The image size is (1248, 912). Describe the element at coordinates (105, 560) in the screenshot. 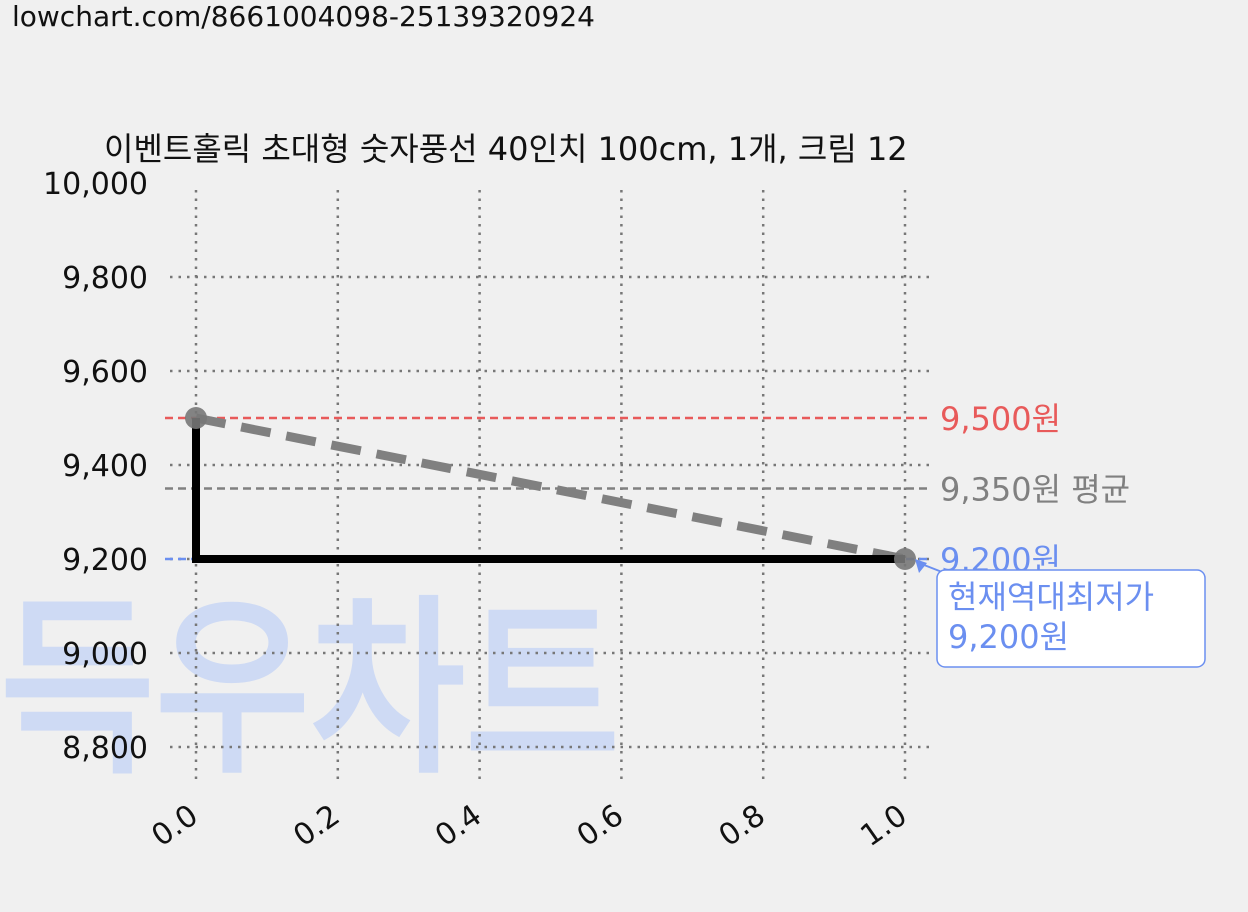

I see `y-tick-label: 9,200` at that location.